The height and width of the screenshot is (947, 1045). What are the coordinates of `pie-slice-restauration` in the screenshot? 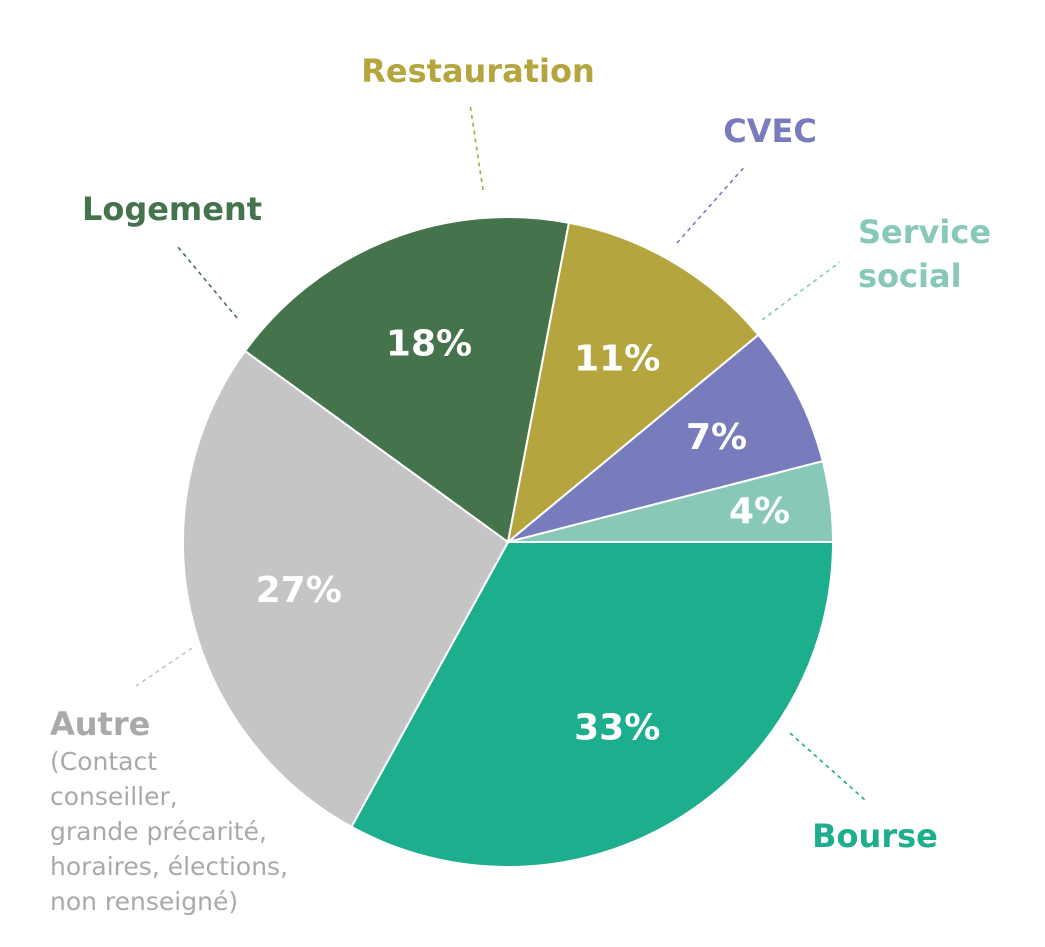 It's located at (633, 383).